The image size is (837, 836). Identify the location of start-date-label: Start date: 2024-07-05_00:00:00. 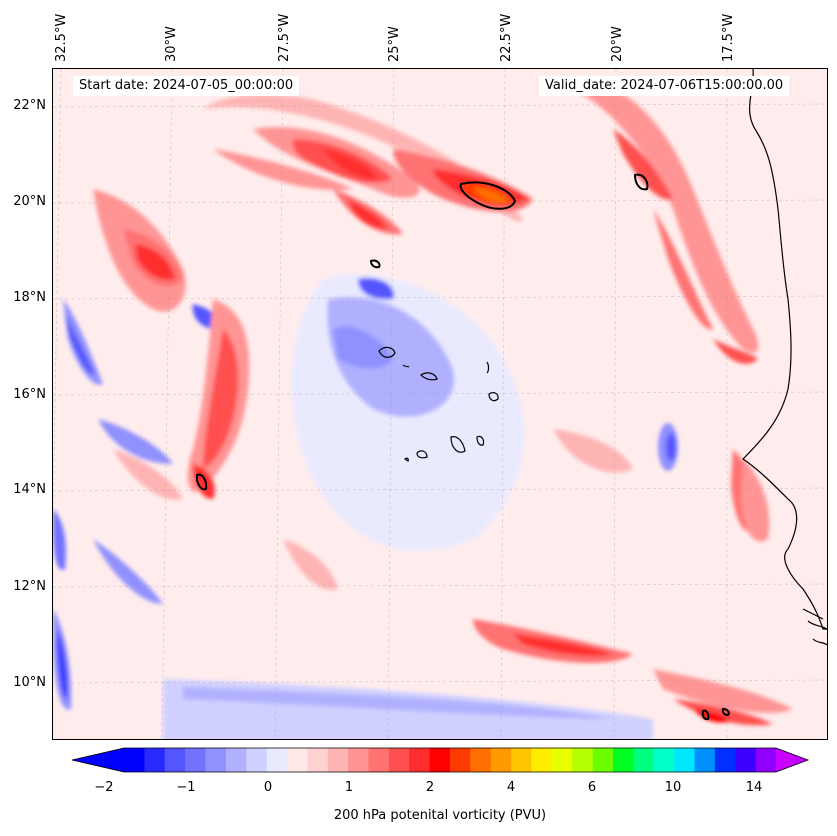
(186, 86).